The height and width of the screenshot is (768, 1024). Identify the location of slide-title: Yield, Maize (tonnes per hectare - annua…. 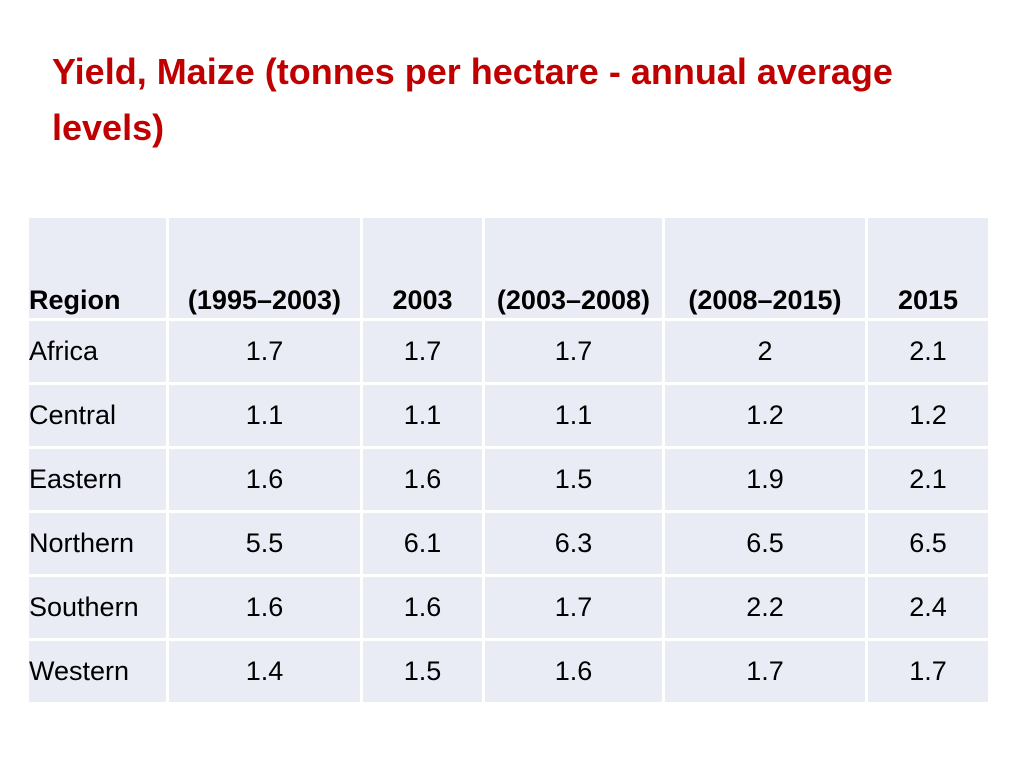
(472, 99).